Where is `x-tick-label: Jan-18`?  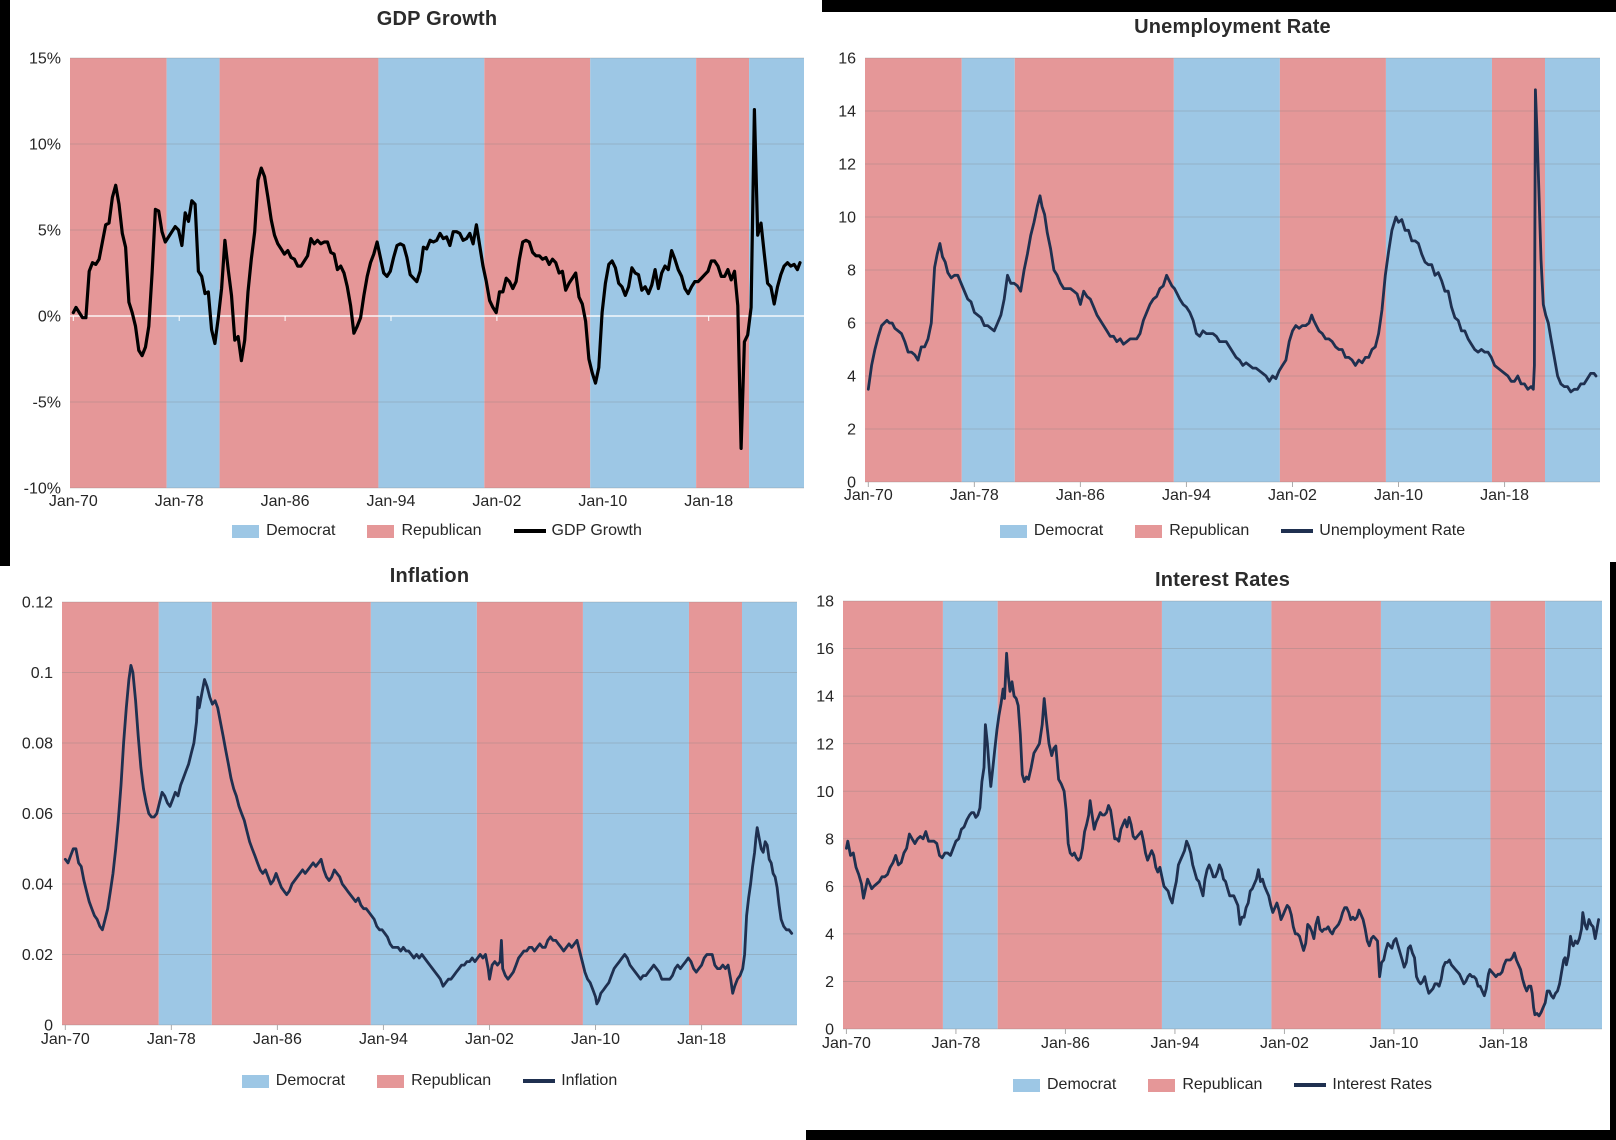
x-tick-label: Jan-18 is located at coordinates (1503, 1043).